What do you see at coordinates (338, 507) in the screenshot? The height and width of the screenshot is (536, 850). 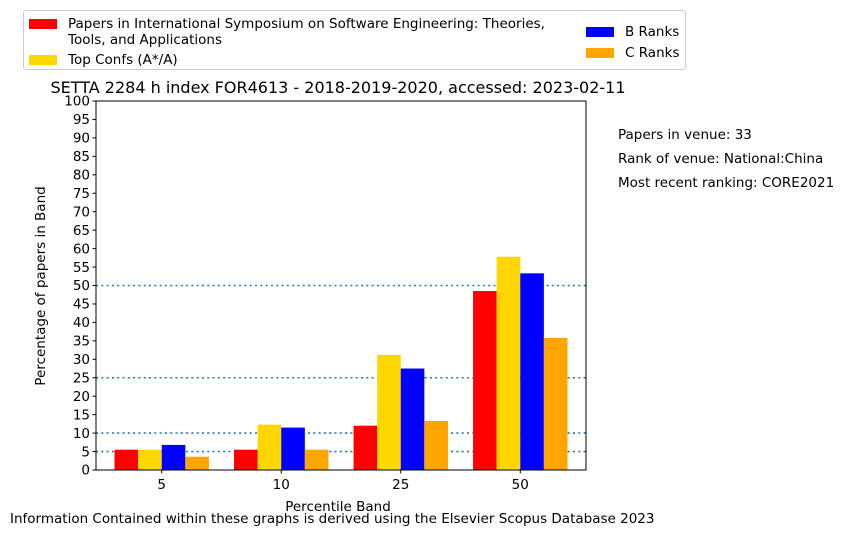 I see `x-axis-label: Percentile Band` at bounding box center [338, 507].